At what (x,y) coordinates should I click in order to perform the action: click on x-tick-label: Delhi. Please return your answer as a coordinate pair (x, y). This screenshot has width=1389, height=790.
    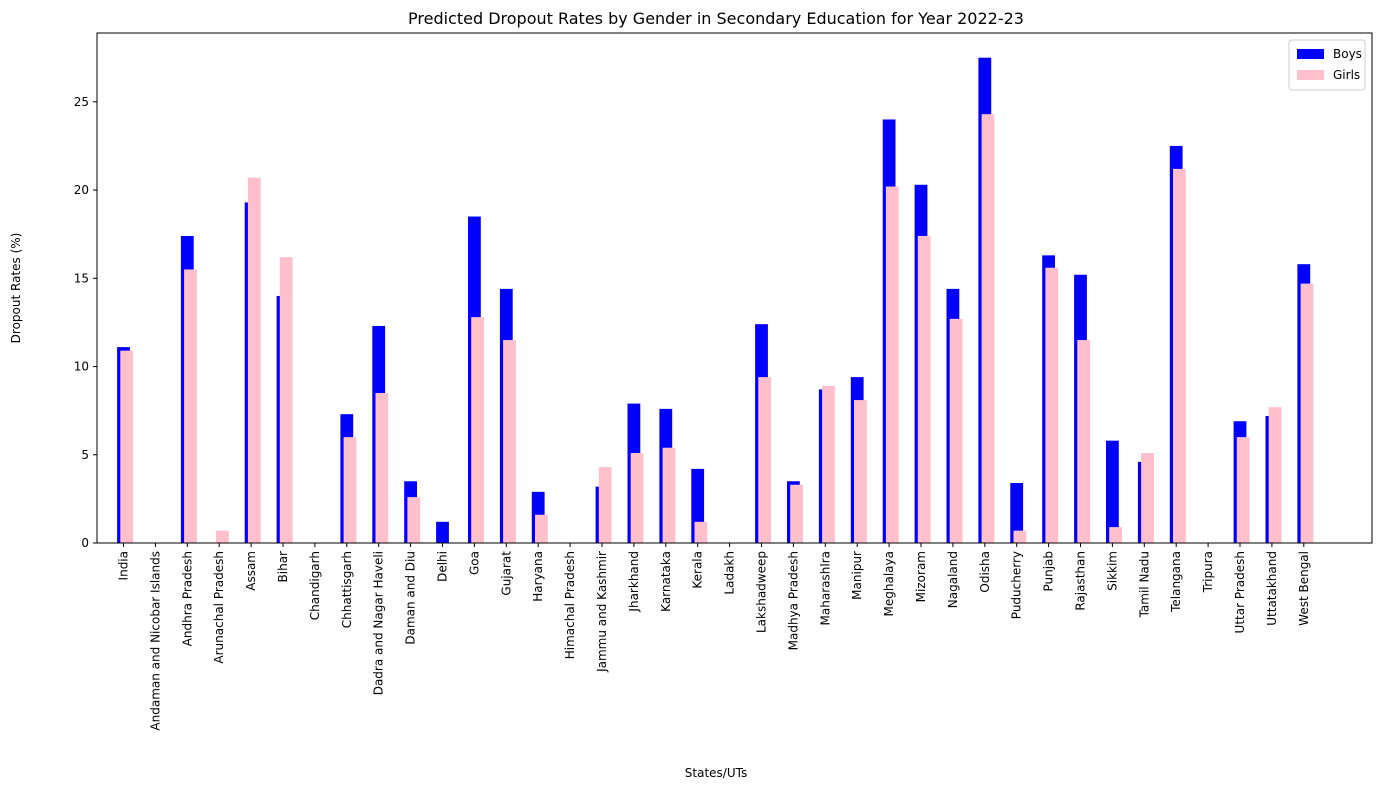
    Looking at the image, I should click on (443, 566).